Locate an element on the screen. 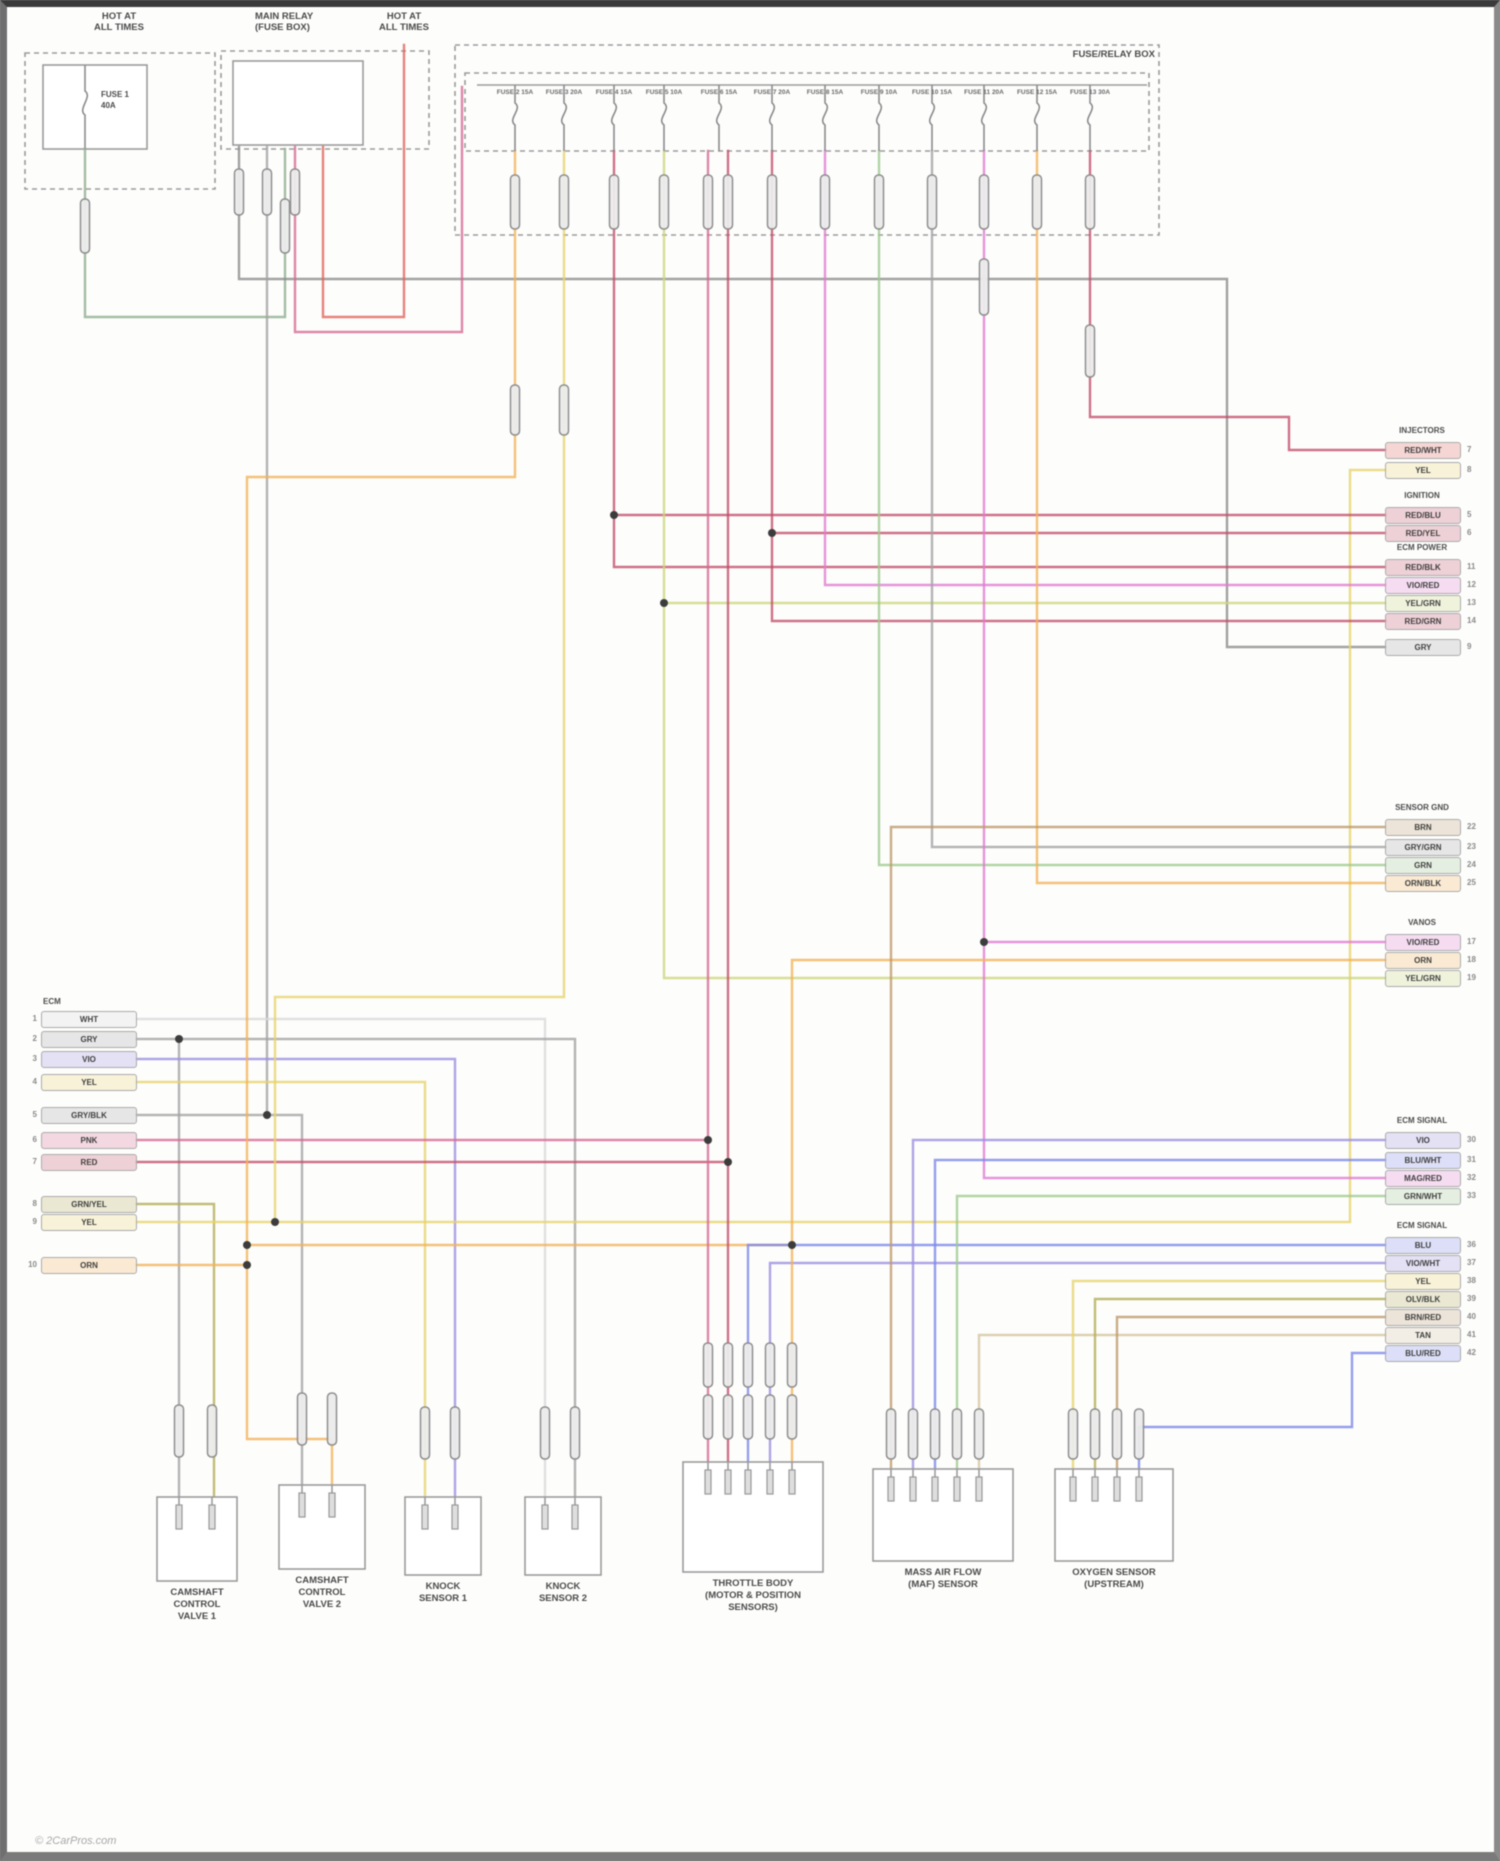  wire-color-label: YEL/GRN is located at coordinates (1423, 978).